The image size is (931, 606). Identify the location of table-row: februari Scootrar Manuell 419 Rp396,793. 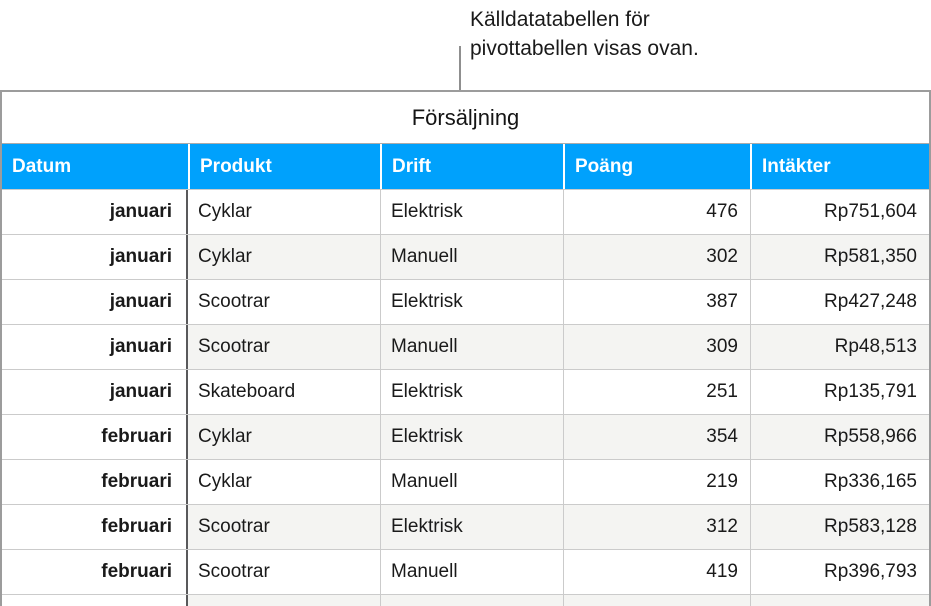
(465, 571).